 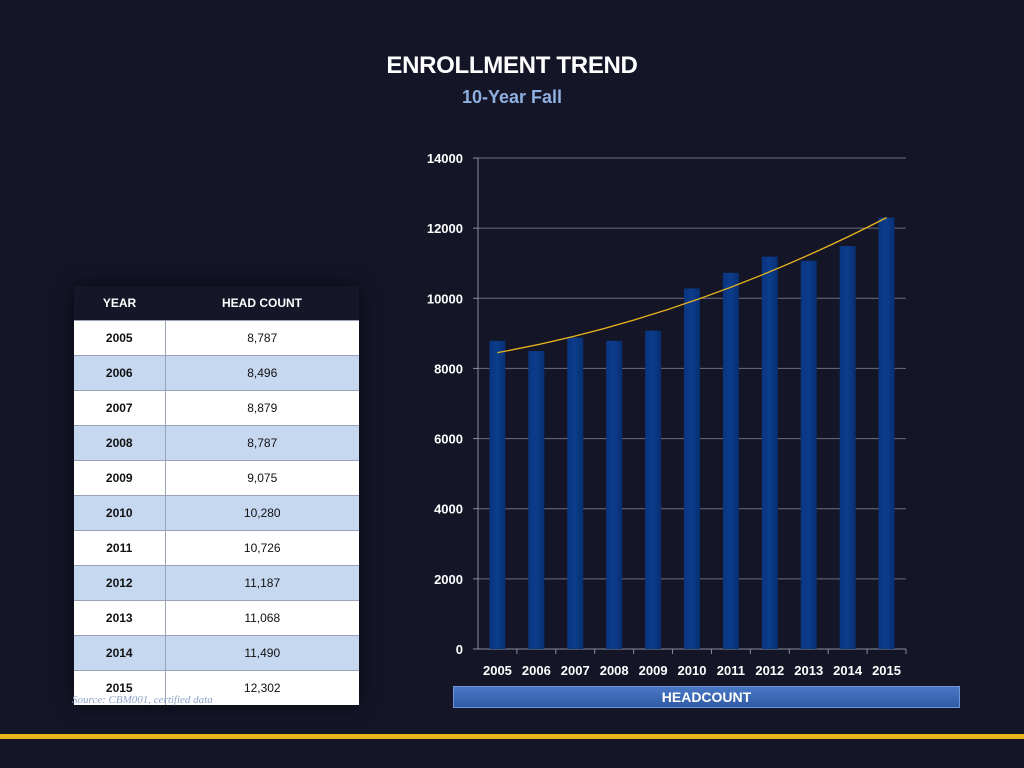 I want to click on x-tick-label: 2014, so click(x=848, y=670).